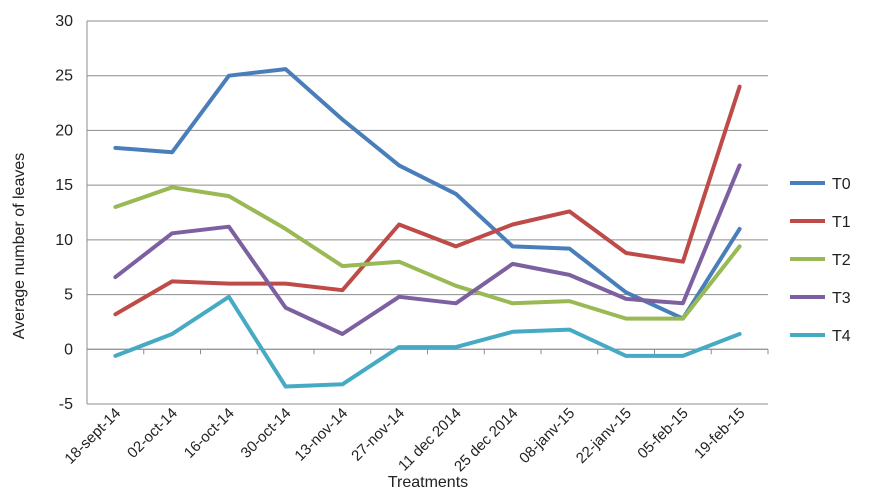 This screenshot has height=496, width=874. What do you see at coordinates (152, 433) in the screenshot?
I see `x-tick-label: 02-oct-14` at bounding box center [152, 433].